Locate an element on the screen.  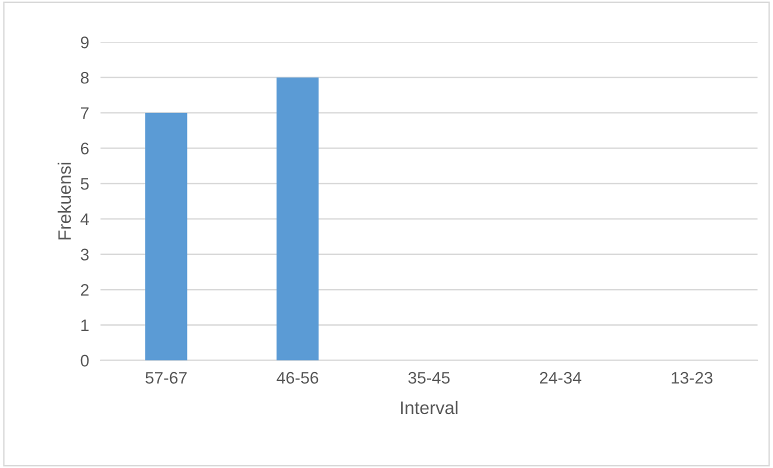
y-tick-label: 5 is located at coordinates (84, 184).